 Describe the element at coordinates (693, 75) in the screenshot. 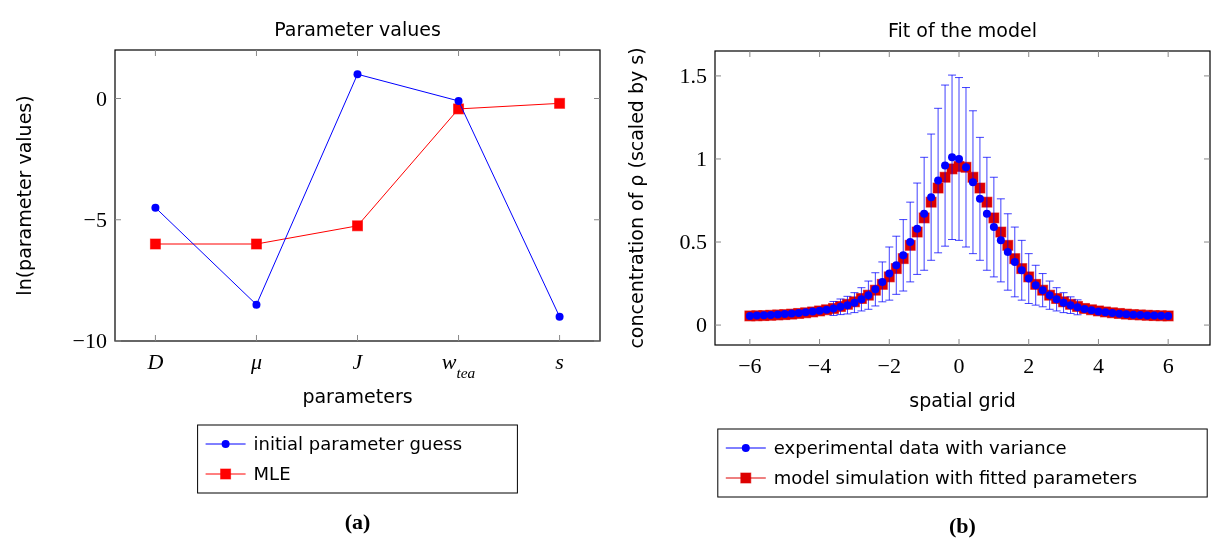

I see `y-tick-label: 1.5` at that location.